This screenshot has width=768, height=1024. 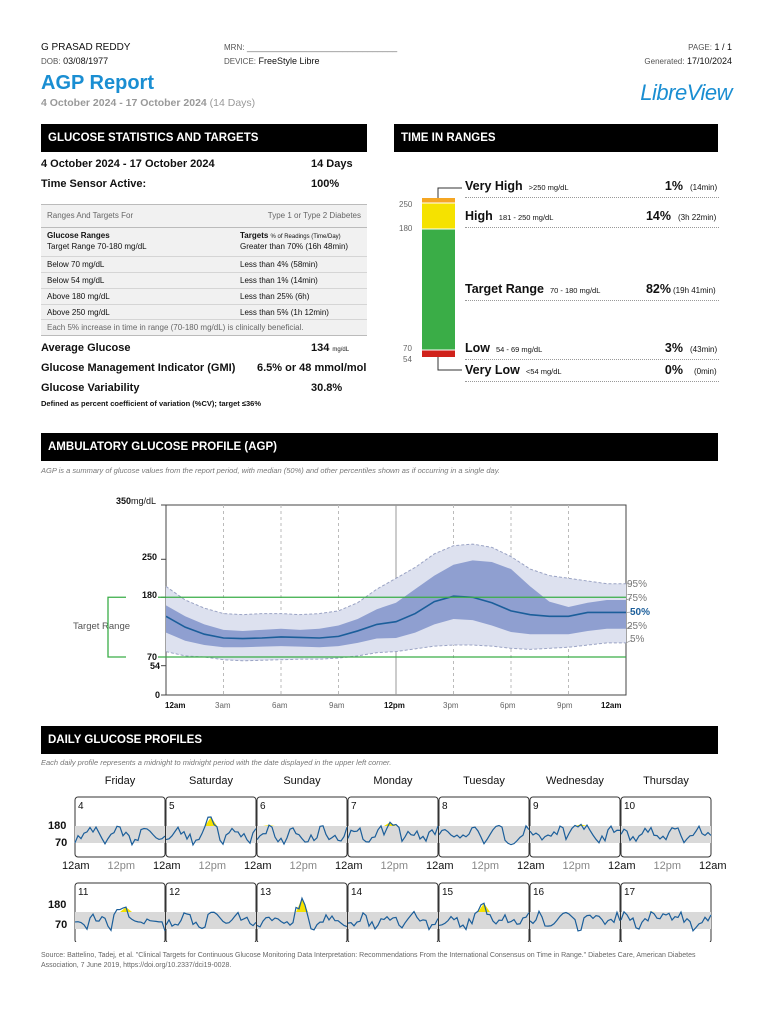 I want to click on col-glucose-ranges: Glucose Ranges, so click(x=78, y=235).